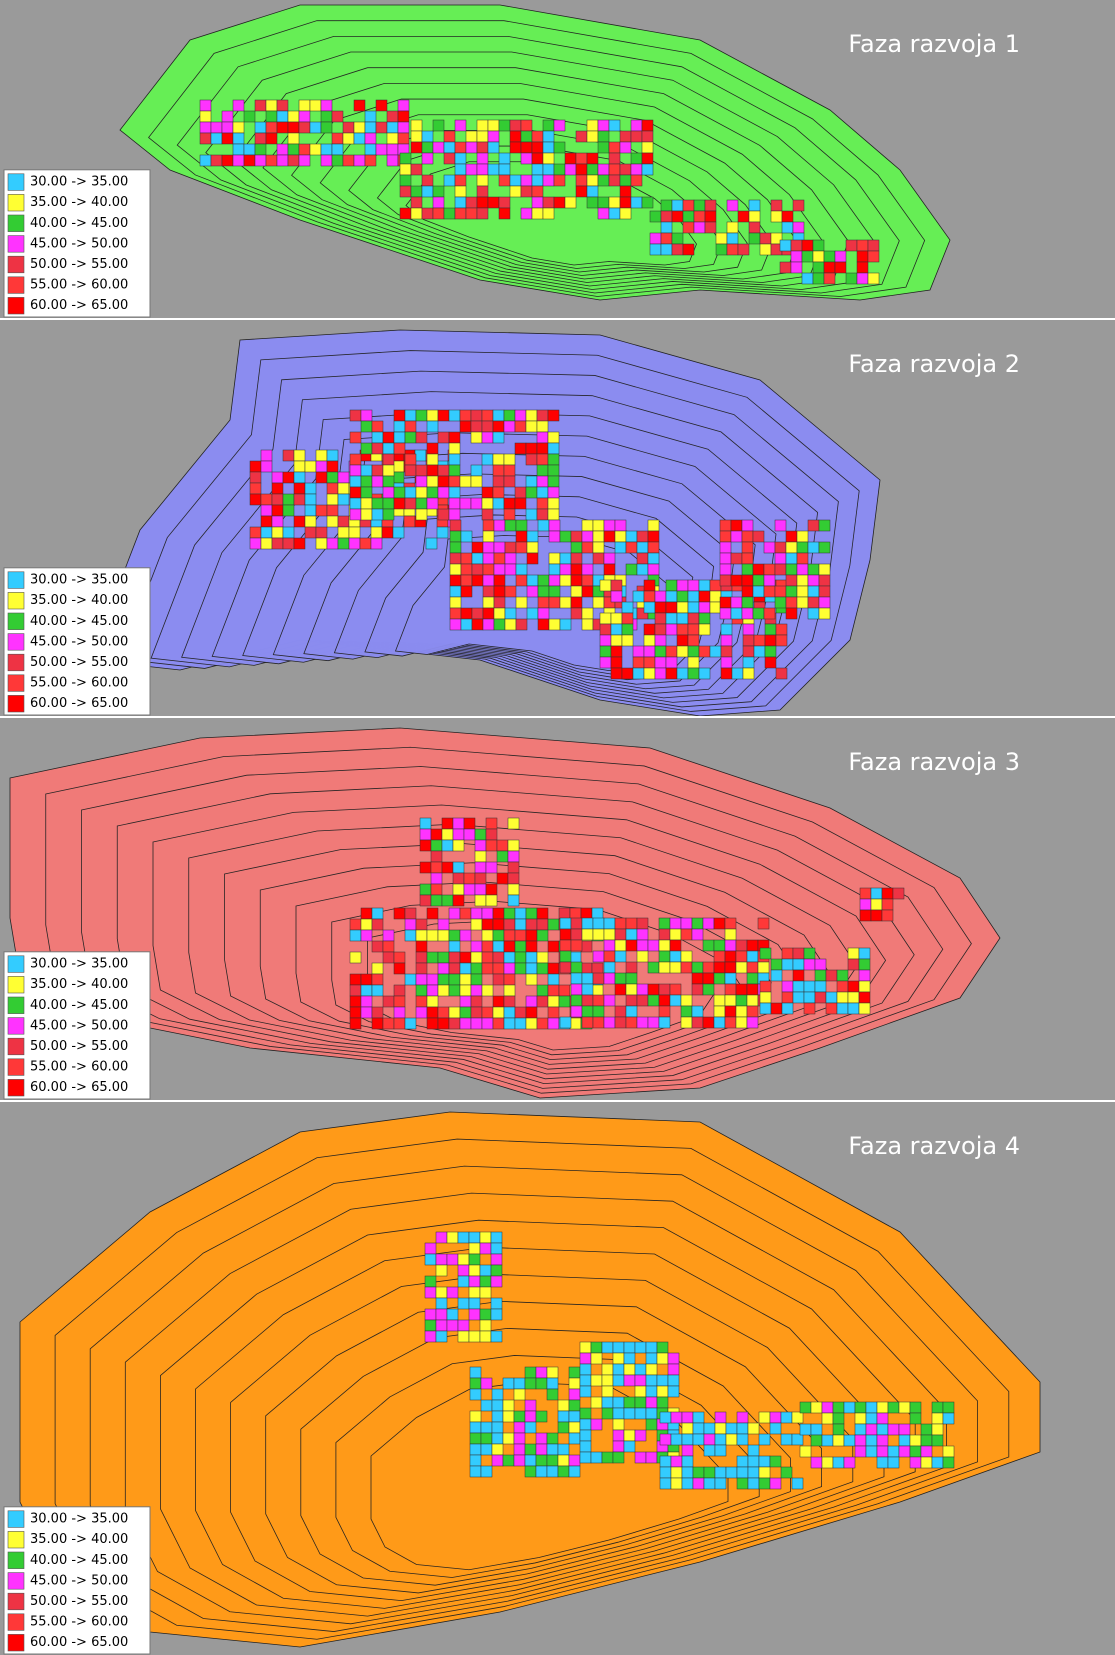  Describe the element at coordinates (79, 1642) in the screenshot. I see `legend-label: 60.00 -> 65.00` at that location.